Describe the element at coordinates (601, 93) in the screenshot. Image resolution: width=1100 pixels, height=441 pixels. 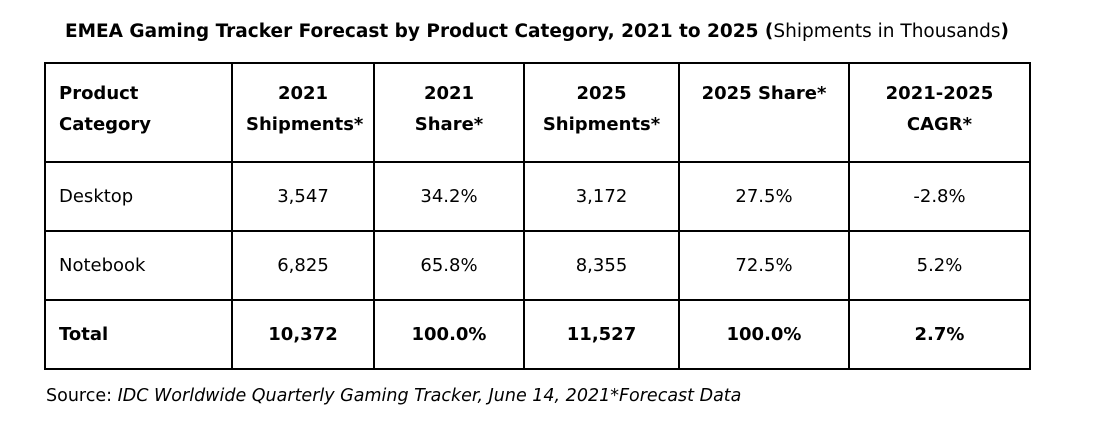
I see `header-text: 2025` at that location.